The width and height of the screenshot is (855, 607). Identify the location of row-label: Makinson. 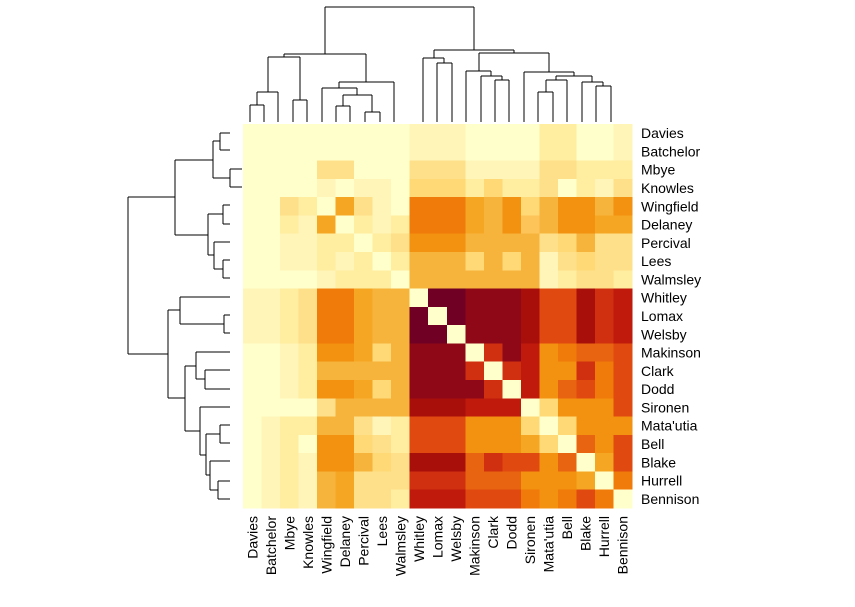
(671, 353).